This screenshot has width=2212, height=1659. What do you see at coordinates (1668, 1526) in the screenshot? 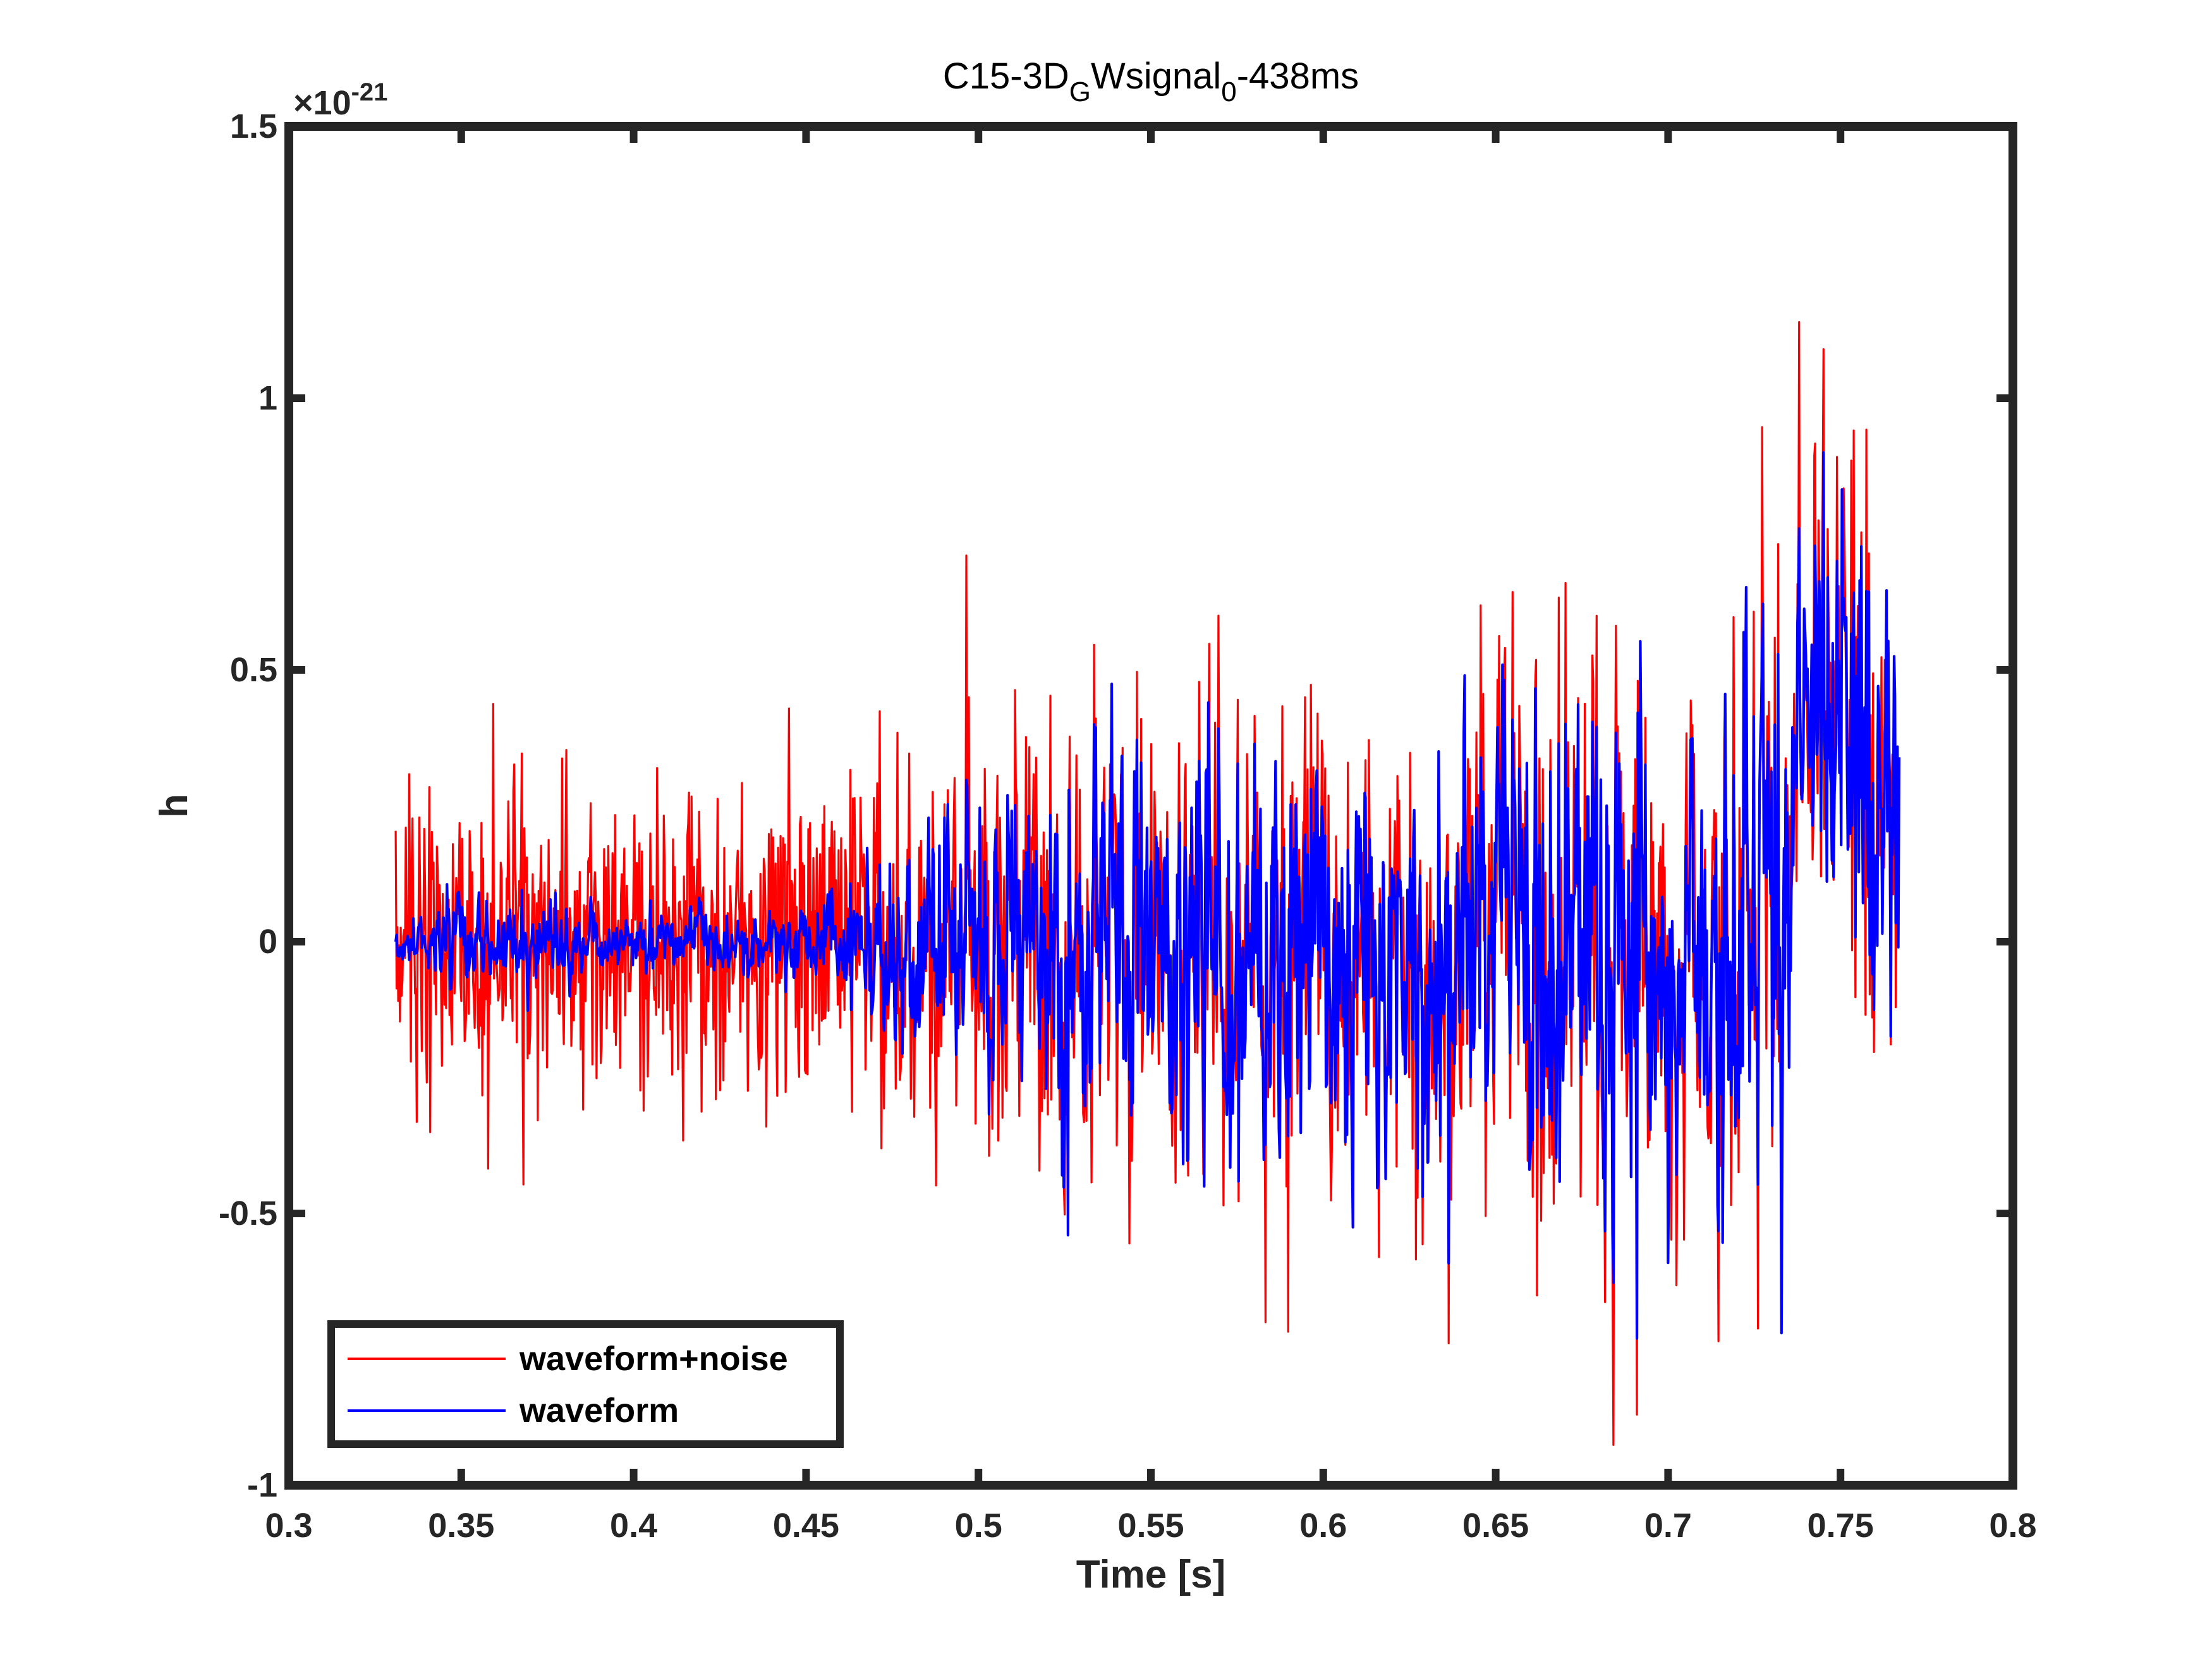
I see `x-tick-label: 0.7` at bounding box center [1668, 1526].